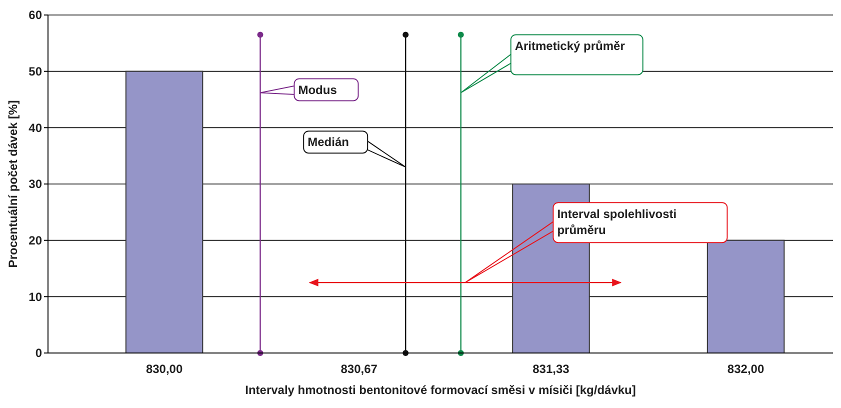  I want to click on y-tick-label: 60, so click(35, 15).